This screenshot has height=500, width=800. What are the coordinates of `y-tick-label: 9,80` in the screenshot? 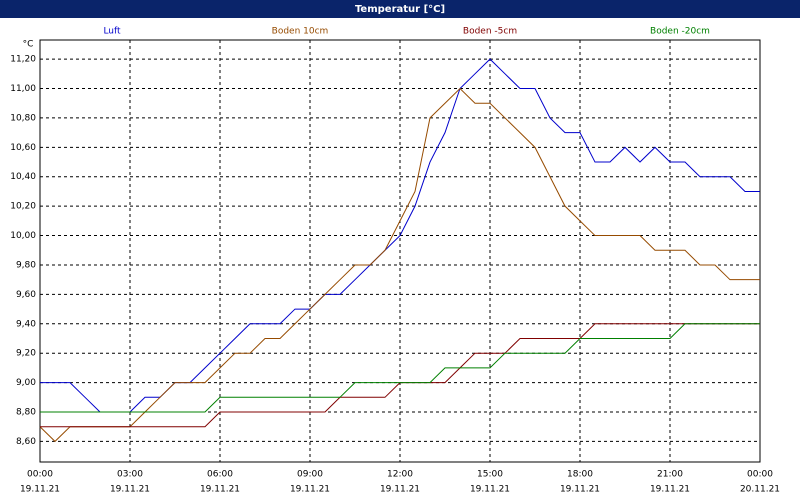 It's located at (26, 265).